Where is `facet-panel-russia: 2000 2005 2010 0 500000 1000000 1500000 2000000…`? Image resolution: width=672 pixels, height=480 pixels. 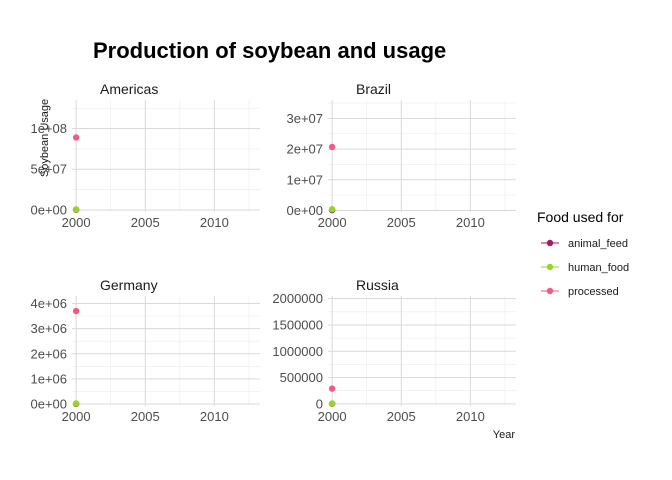
facet-panel-russia: 2000 2005 2010 0 500000 1000000 1500000 2000000… is located at coordinates (394, 350).